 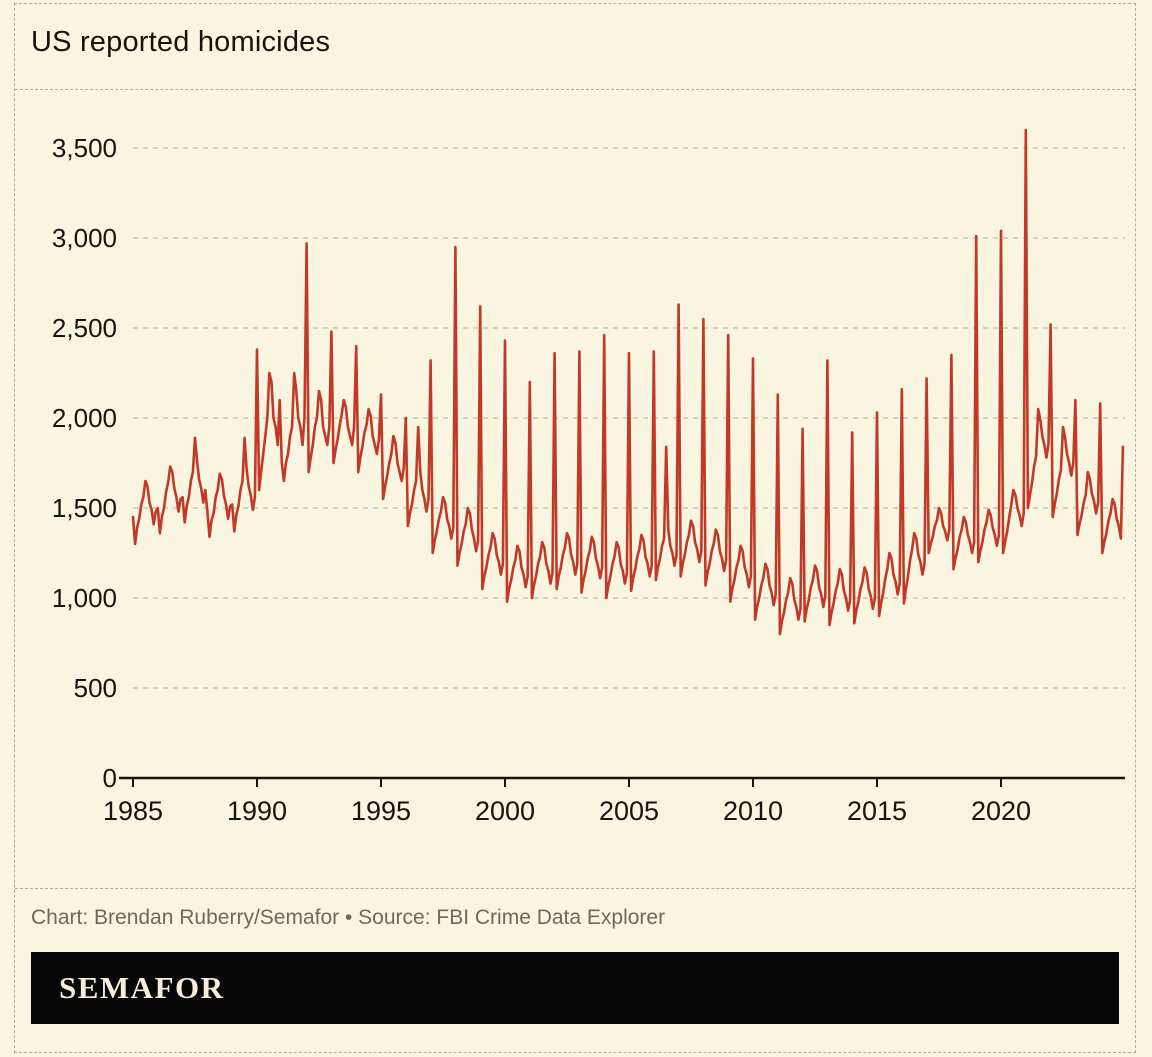 What do you see at coordinates (381, 811) in the screenshot?
I see `x-tick-label: 1995` at bounding box center [381, 811].